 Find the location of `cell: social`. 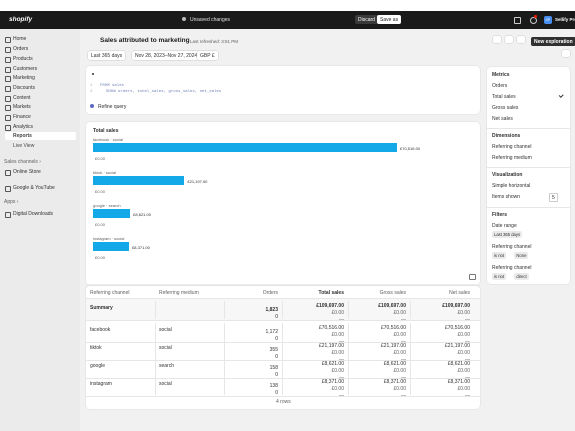

cell: social is located at coordinates (165, 330).